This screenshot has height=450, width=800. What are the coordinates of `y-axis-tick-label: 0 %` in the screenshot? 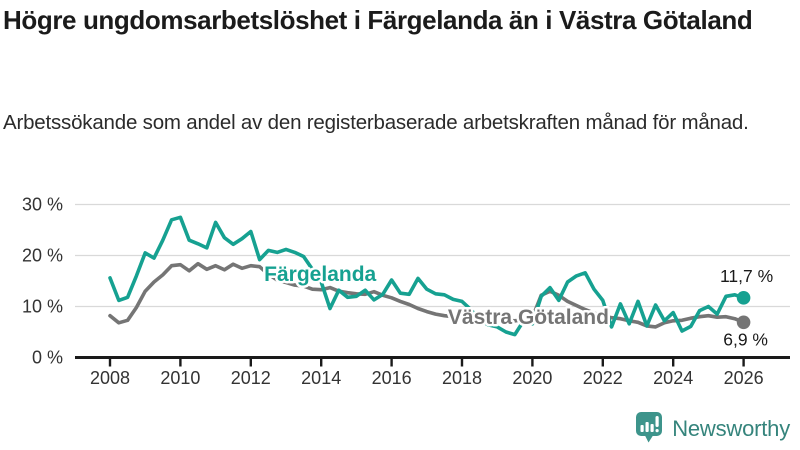 It's located at (47, 358).